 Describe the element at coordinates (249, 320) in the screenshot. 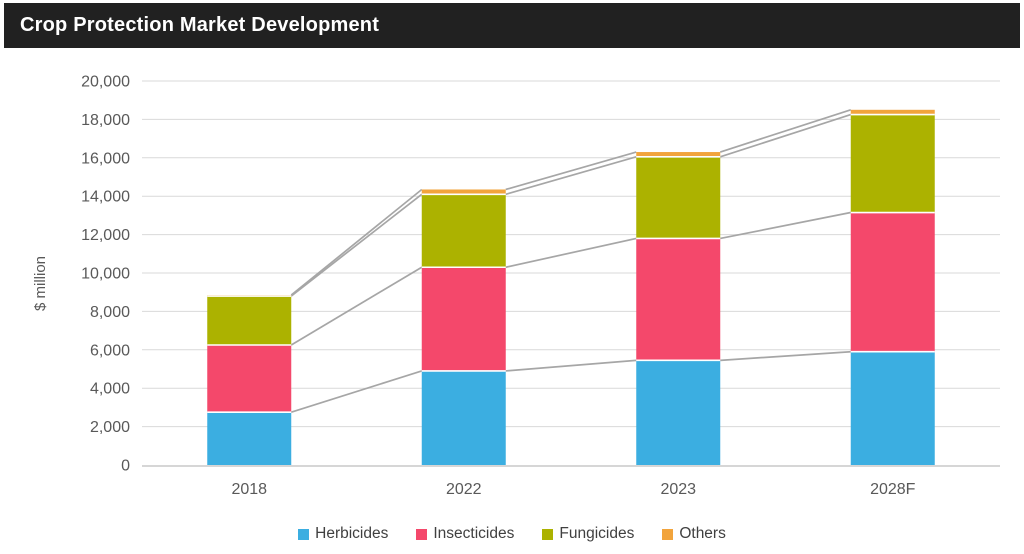

I see `bar-2018-fungicides` at that location.